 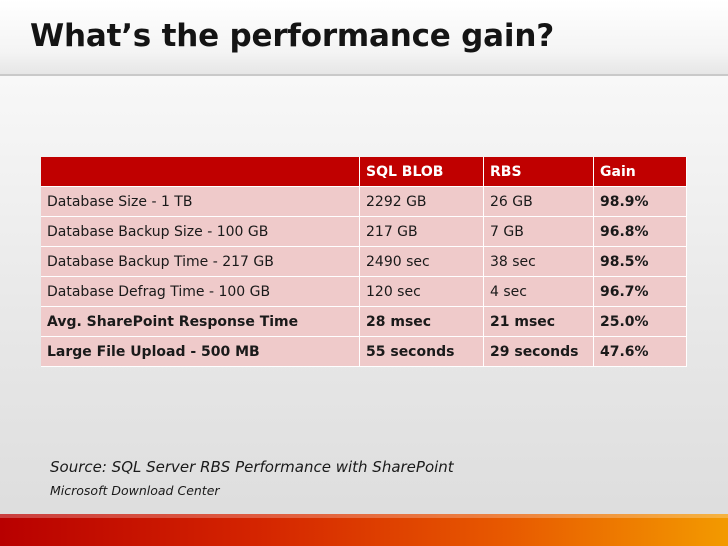 What do you see at coordinates (640, 172) in the screenshot?
I see `header-gain: Gain` at bounding box center [640, 172].